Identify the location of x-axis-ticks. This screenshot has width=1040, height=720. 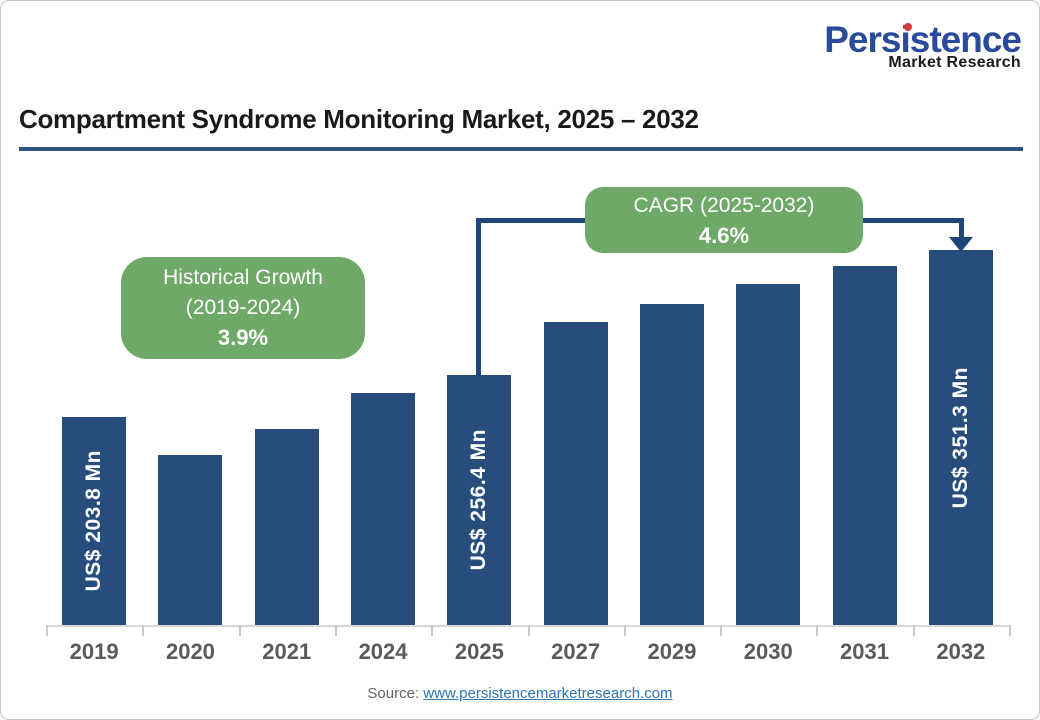
(528, 631).